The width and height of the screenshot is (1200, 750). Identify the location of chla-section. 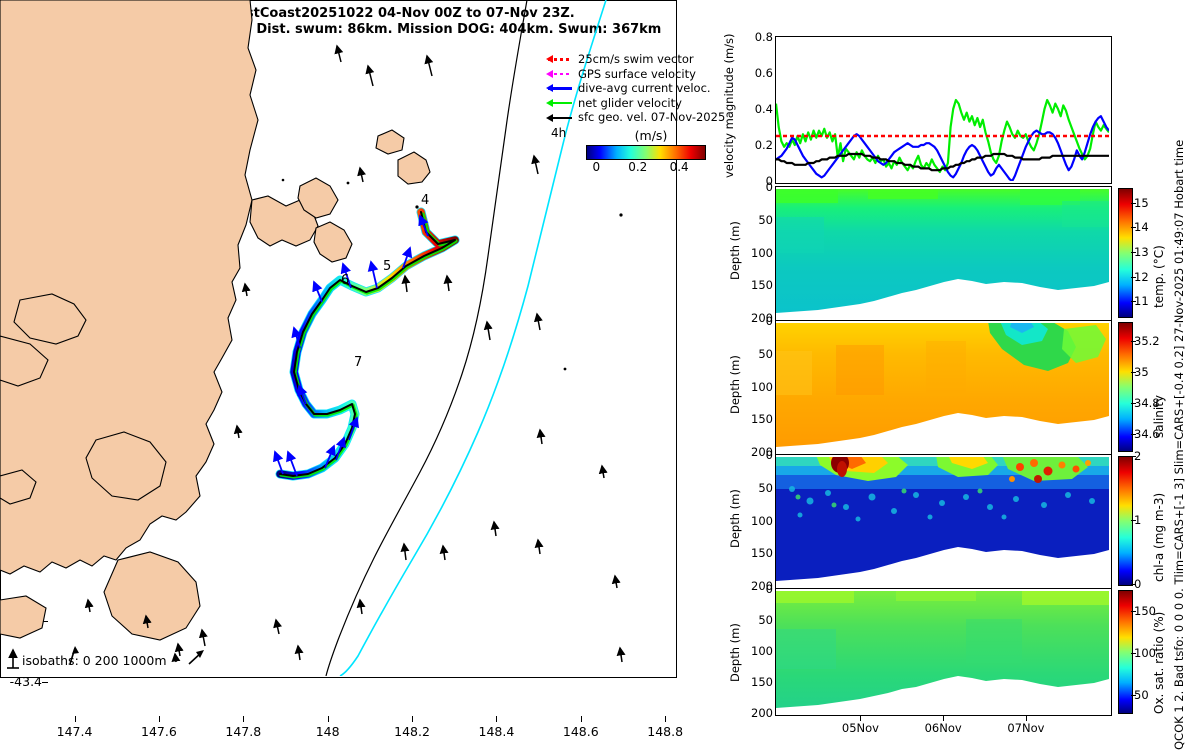
(942, 520).